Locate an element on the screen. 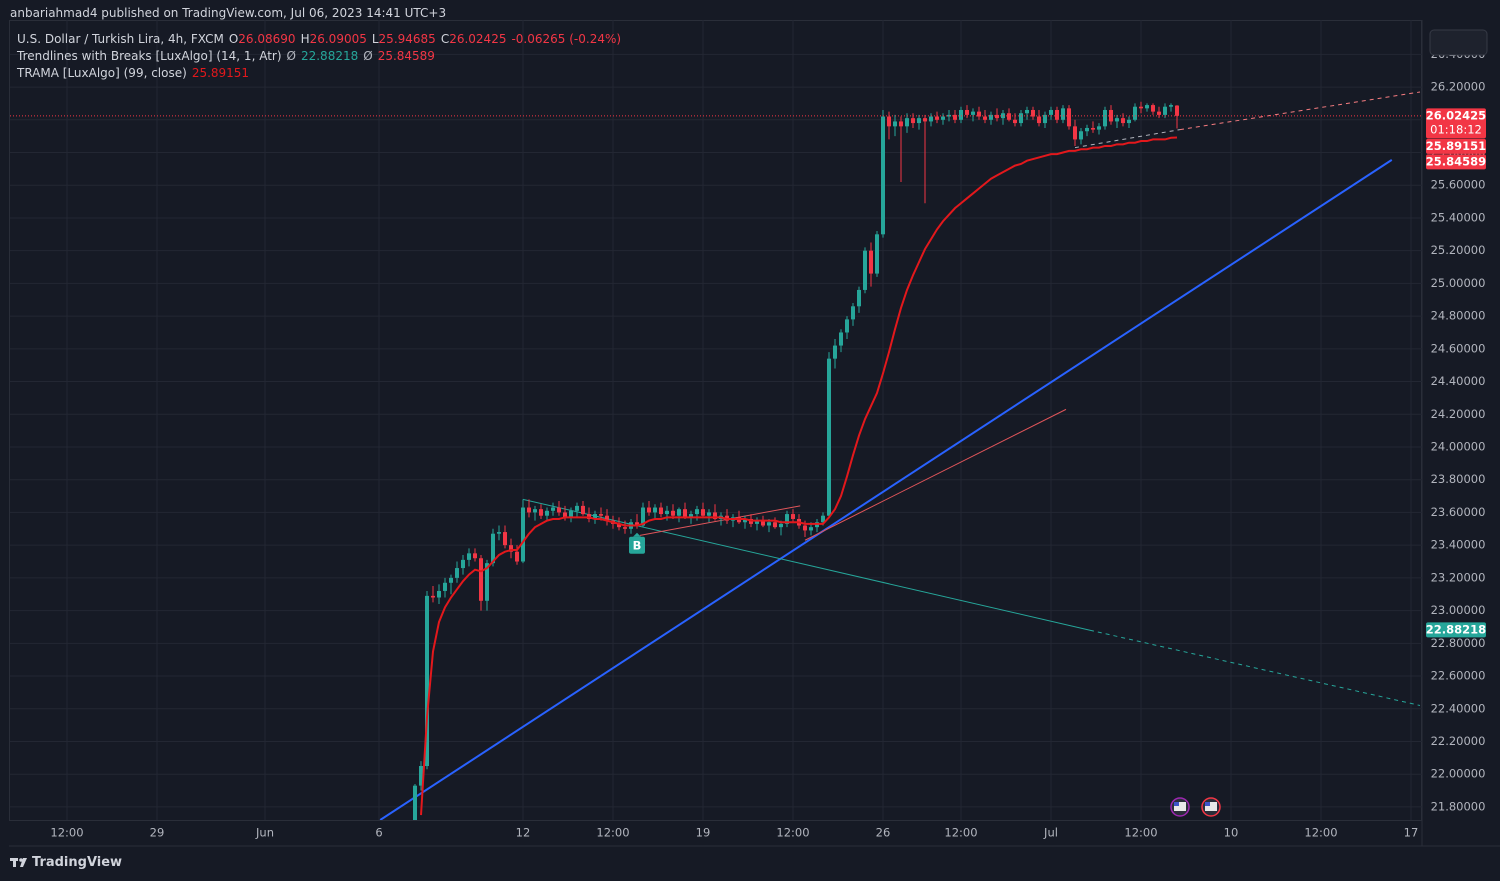 The image size is (1500, 881). legend-row: TRAMA [LuxAlgo] (99, close) 25.89151 is located at coordinates (321, 73).